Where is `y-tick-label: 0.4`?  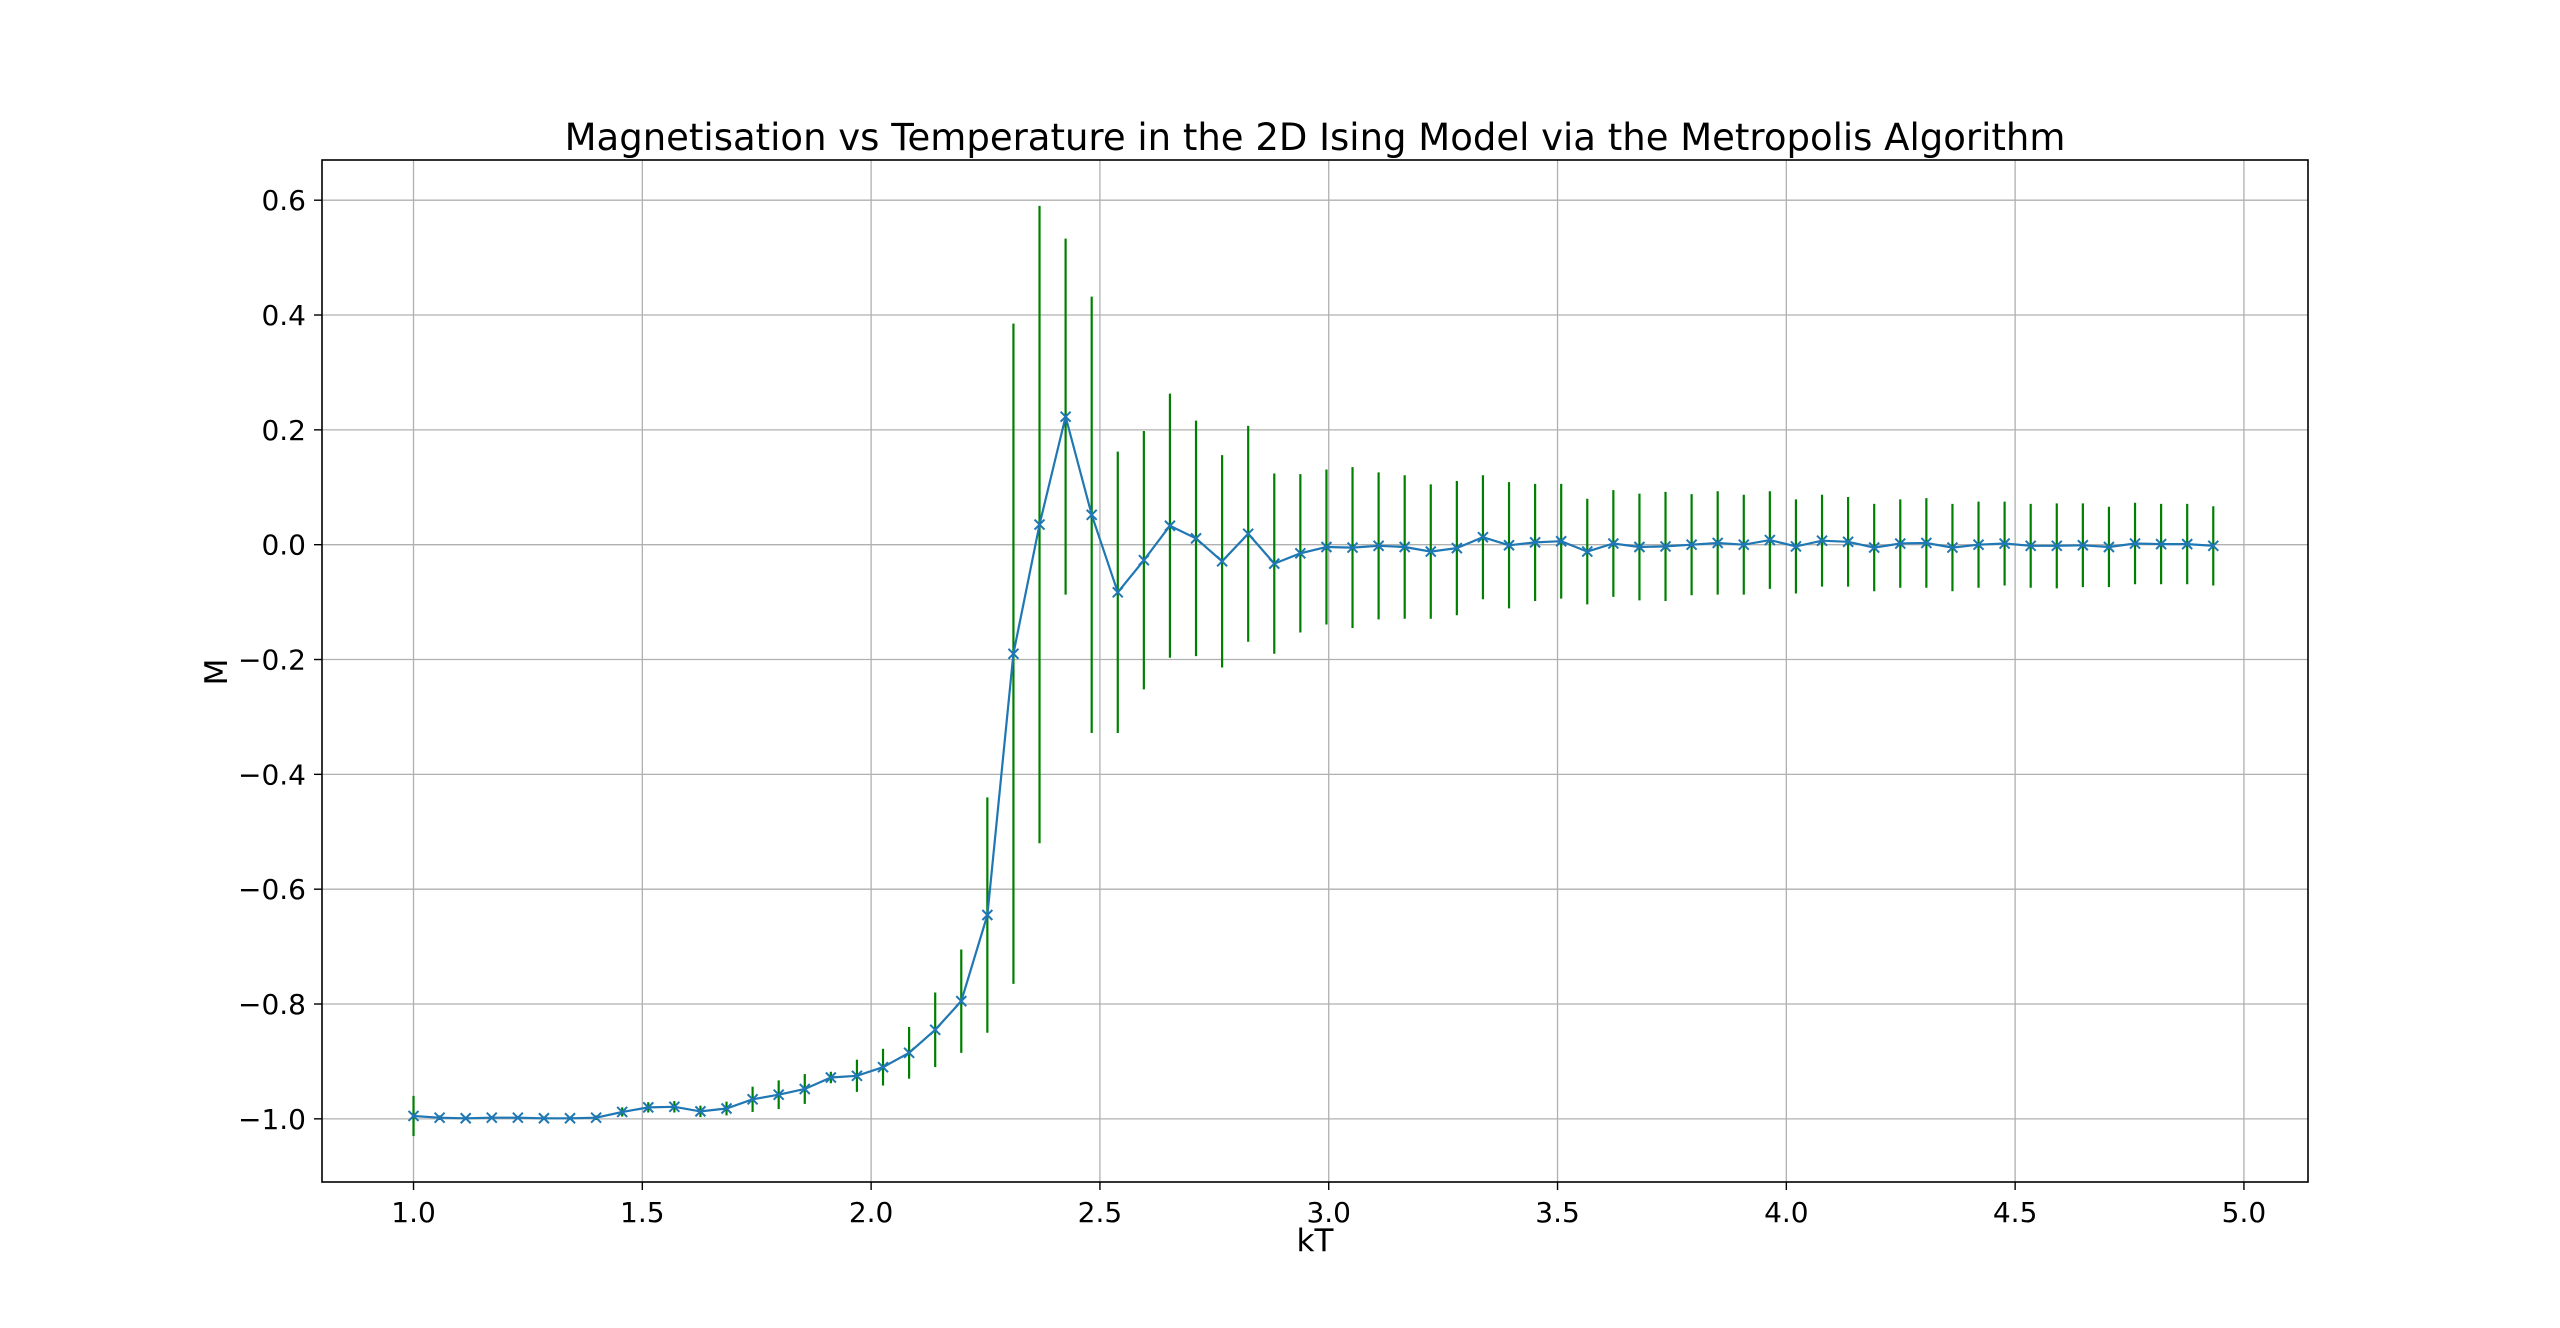
y-tick-label: 0.4 is located at coordinates (283, 315).